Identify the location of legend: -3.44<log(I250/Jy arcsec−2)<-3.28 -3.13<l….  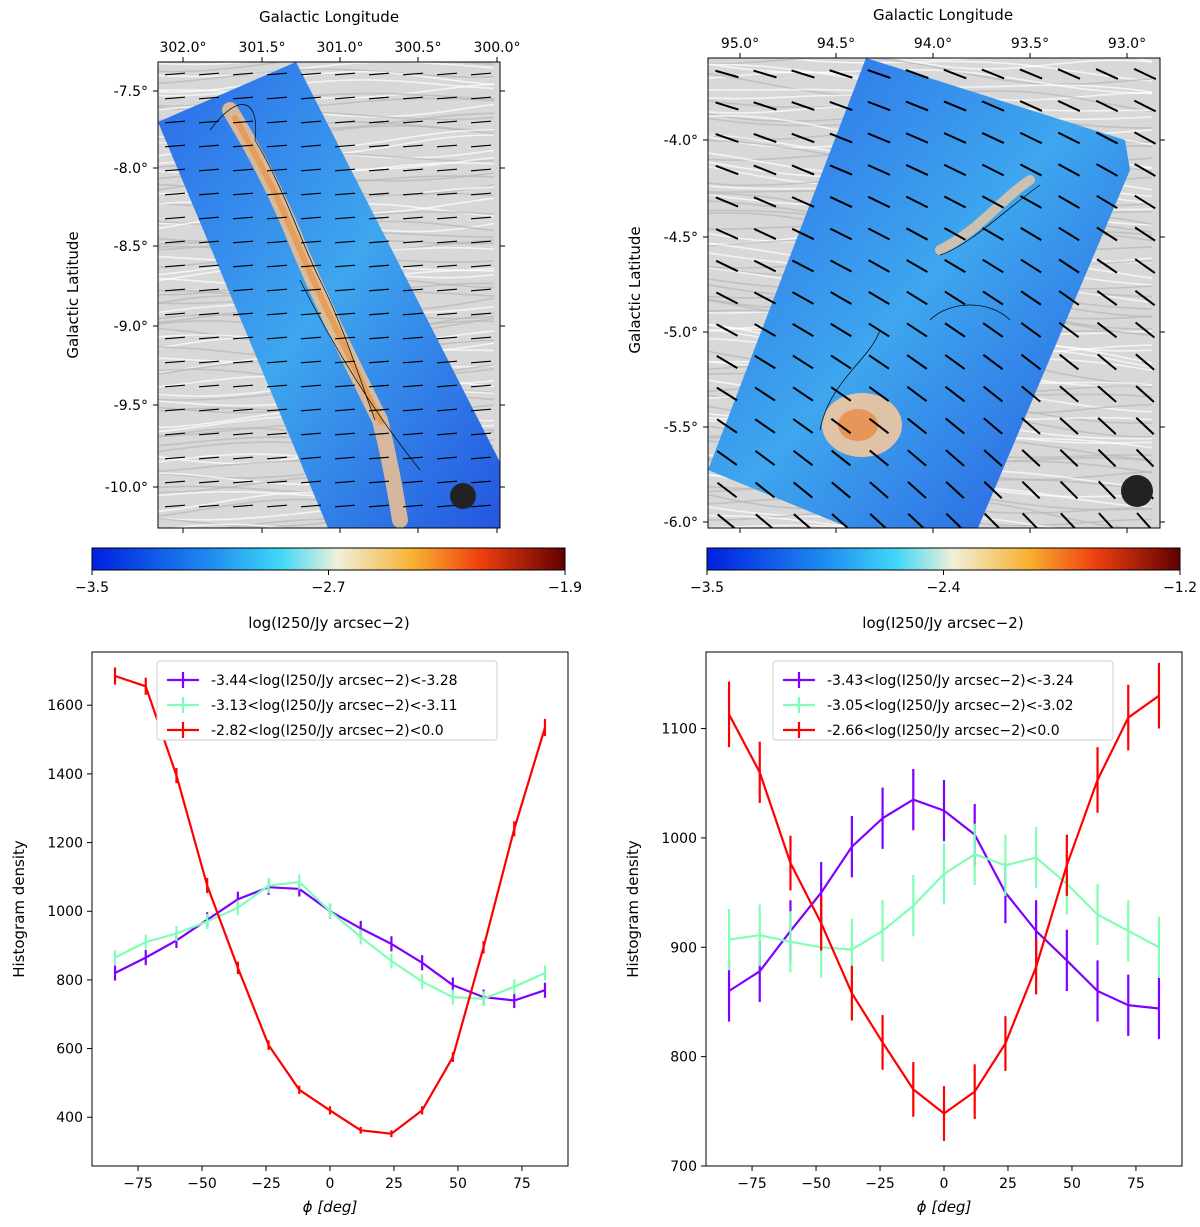
(327, 700).